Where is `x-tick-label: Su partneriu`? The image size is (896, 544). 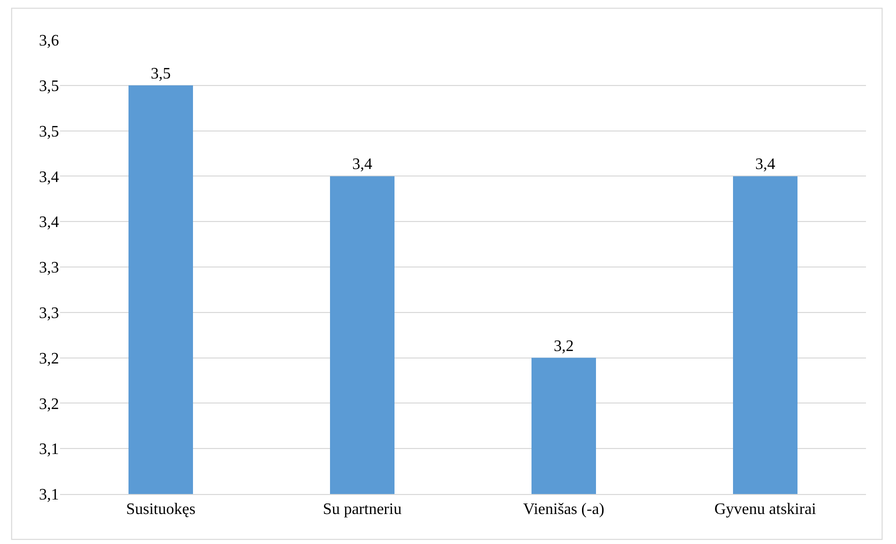 x-tick-label: Su partneriu is located at coordinates (362, 509).